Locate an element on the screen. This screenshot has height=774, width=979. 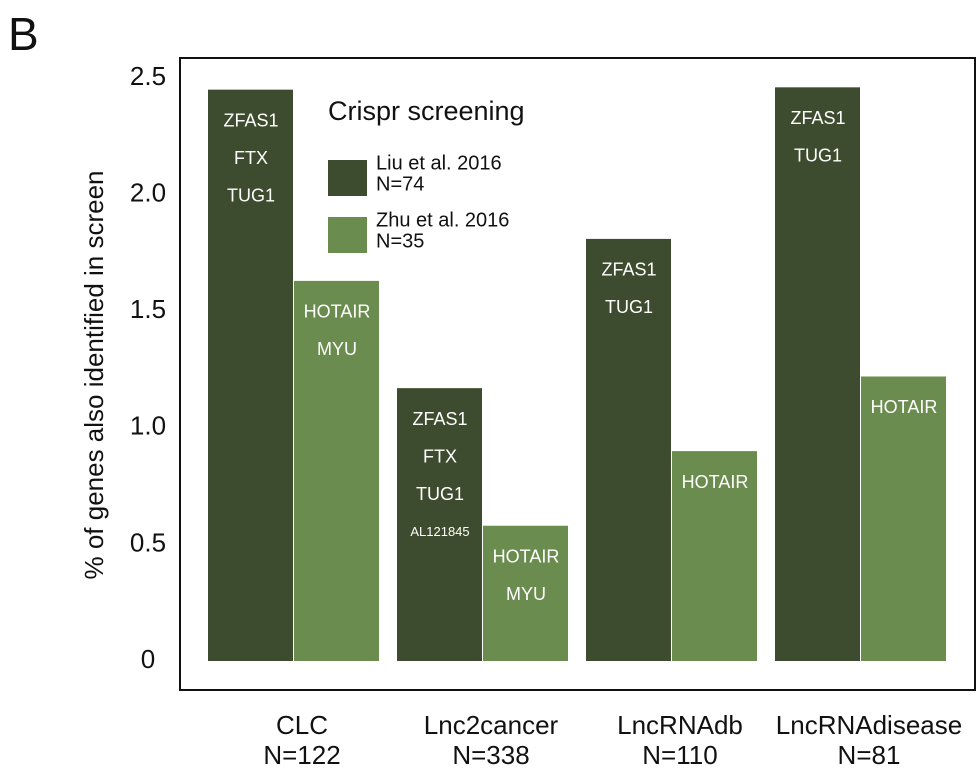
y-tick-label: 1.0 is located at coordinates (148, 426).